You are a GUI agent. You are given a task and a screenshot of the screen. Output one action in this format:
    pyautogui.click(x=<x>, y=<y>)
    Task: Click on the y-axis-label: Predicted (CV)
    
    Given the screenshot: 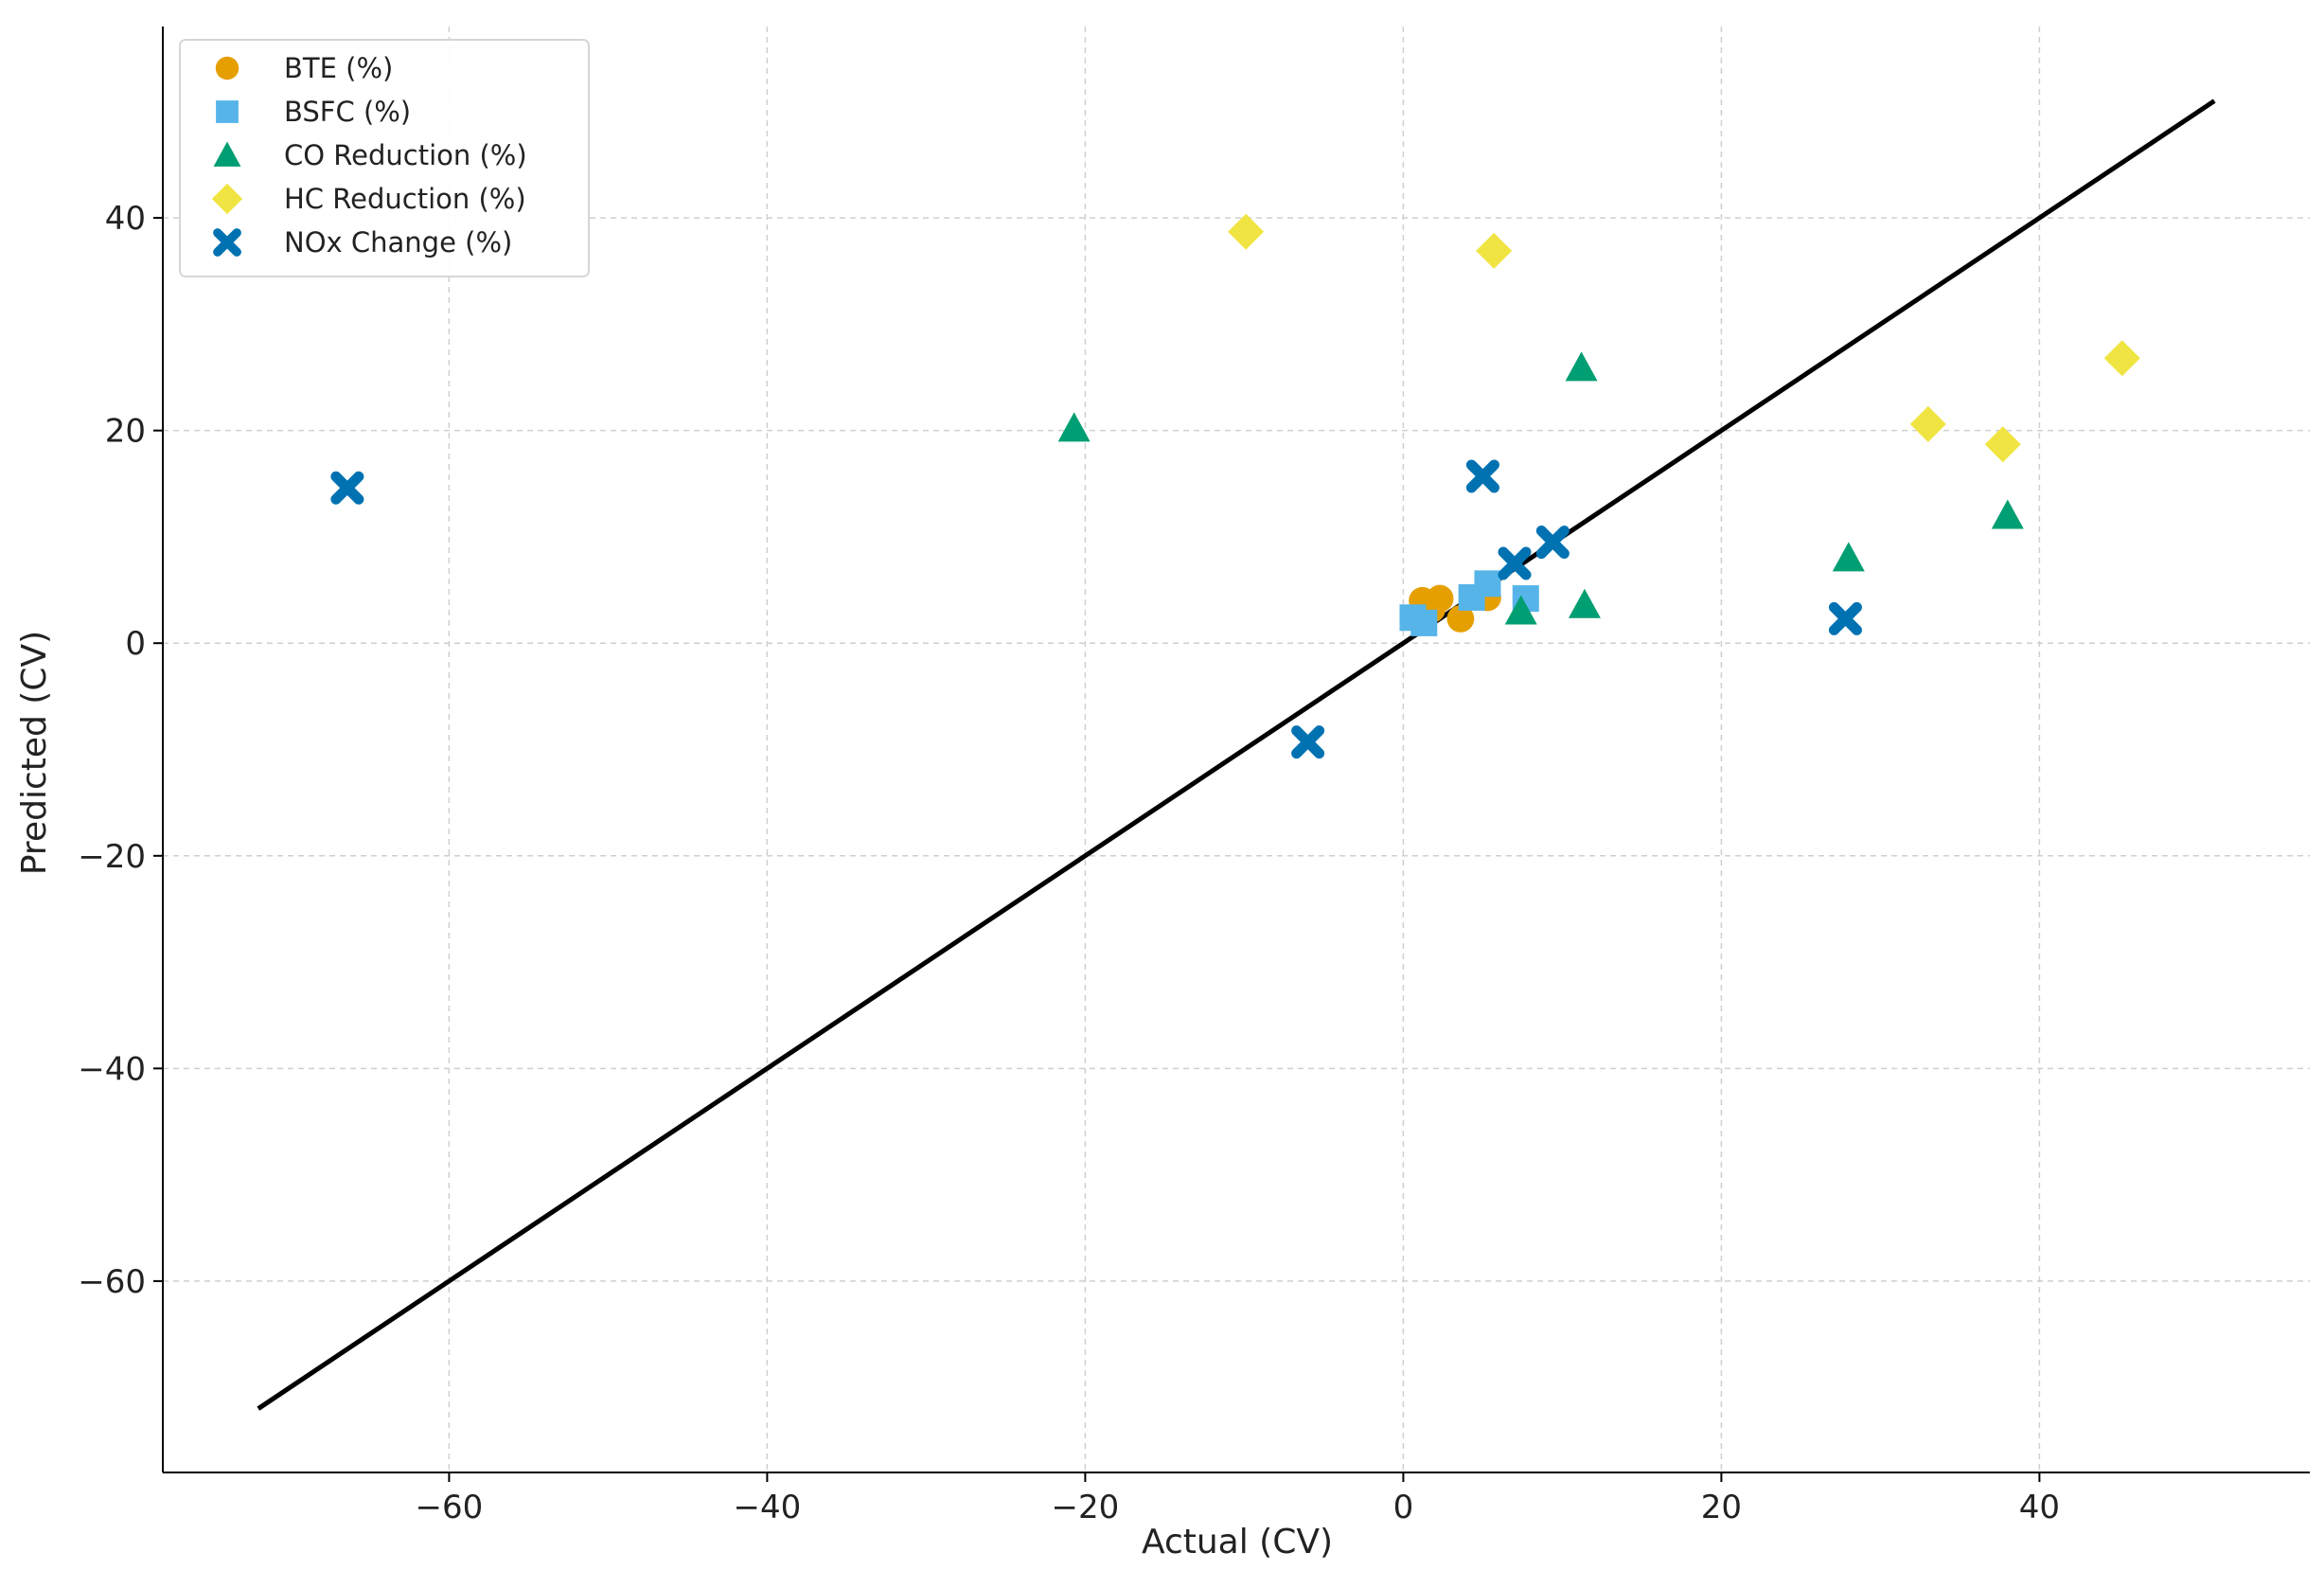 What is the action you would take?
    pyautogui.click(x=34, y=753)
    